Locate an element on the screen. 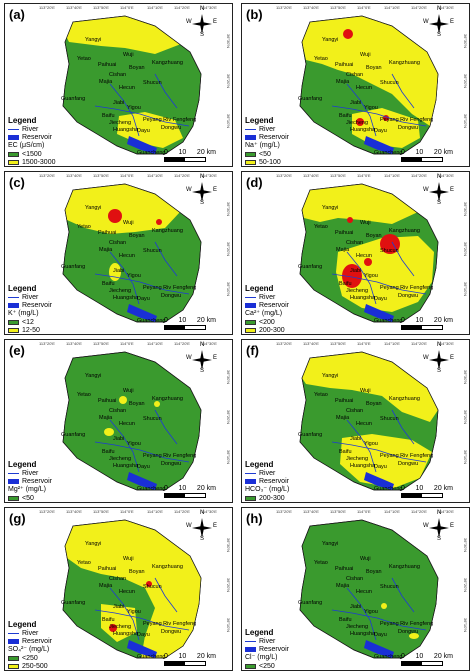  compass-letter-s: S is located at coordinates (439, 539).